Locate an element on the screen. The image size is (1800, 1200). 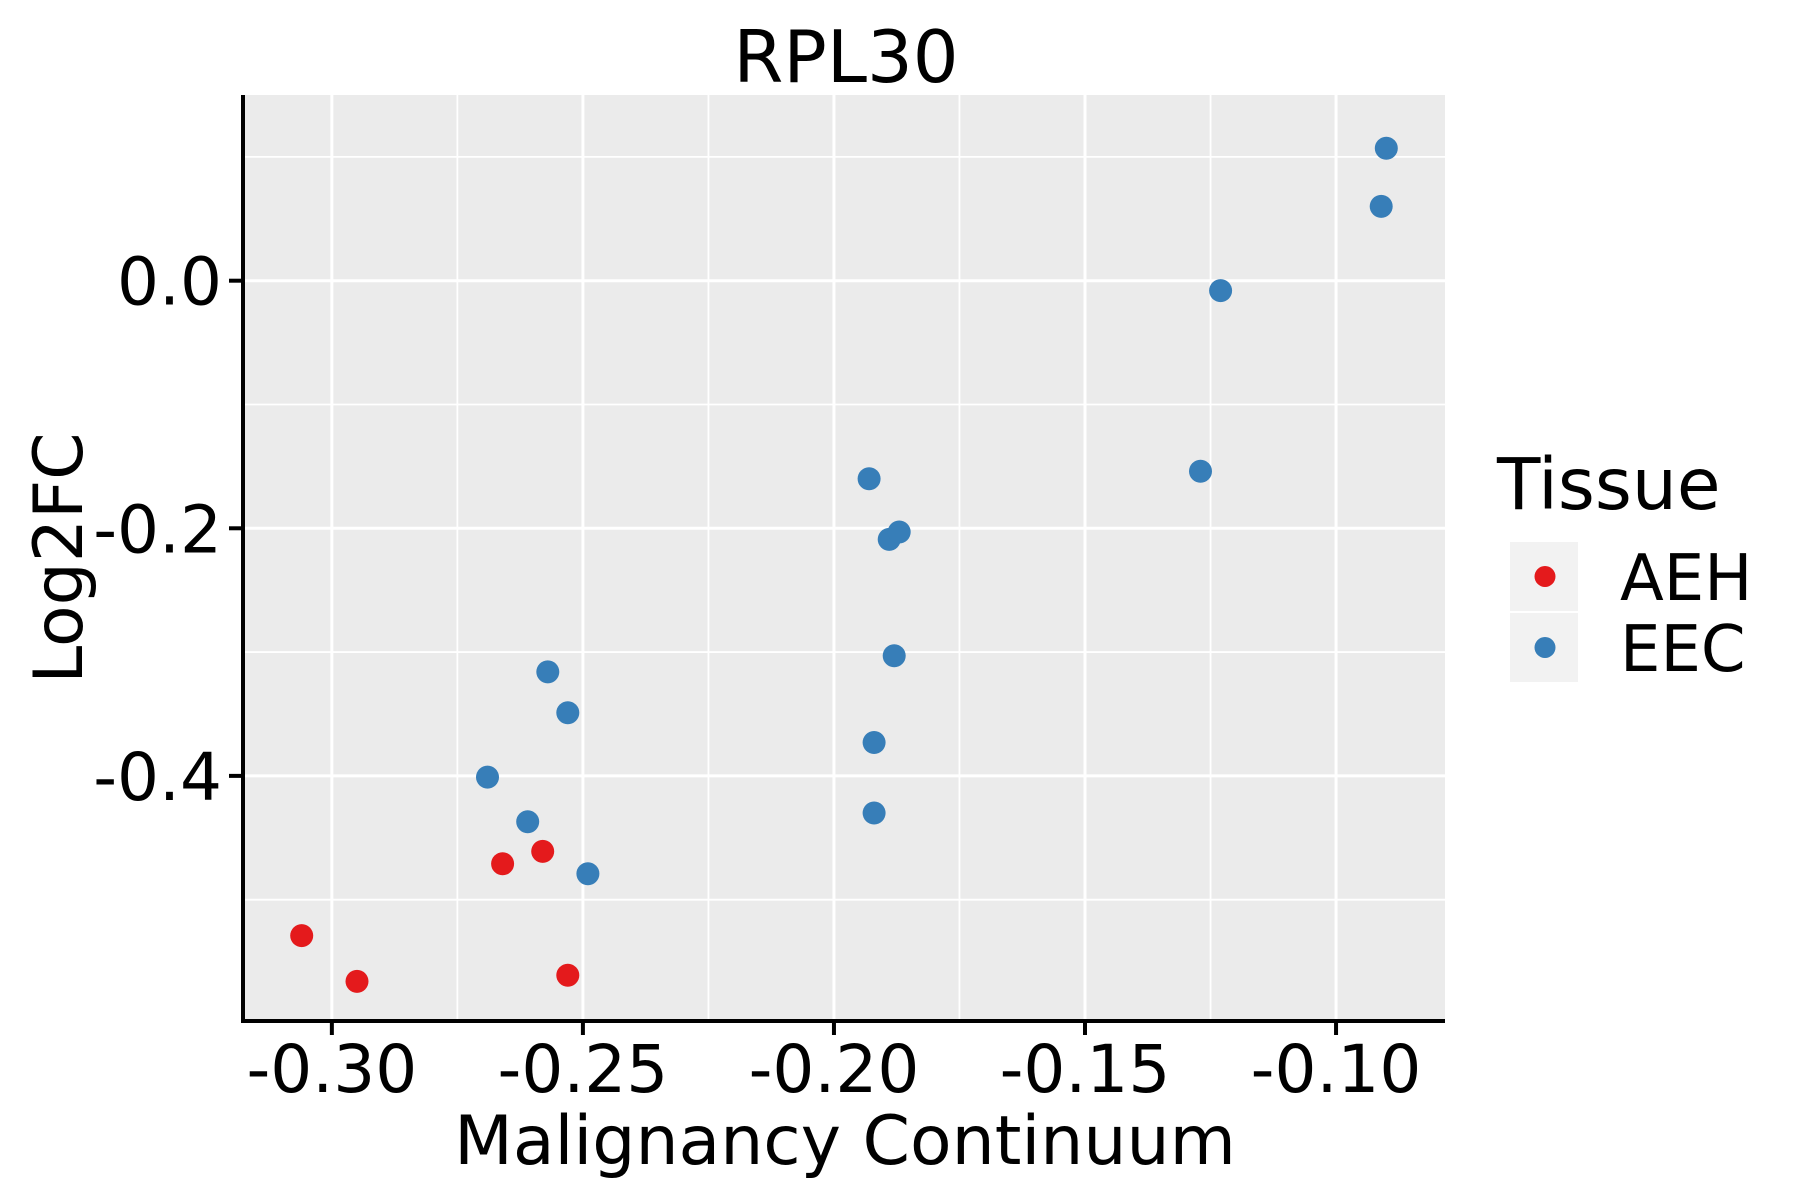
legend-label-eec: EEC is located at coordinates (1683, 650).